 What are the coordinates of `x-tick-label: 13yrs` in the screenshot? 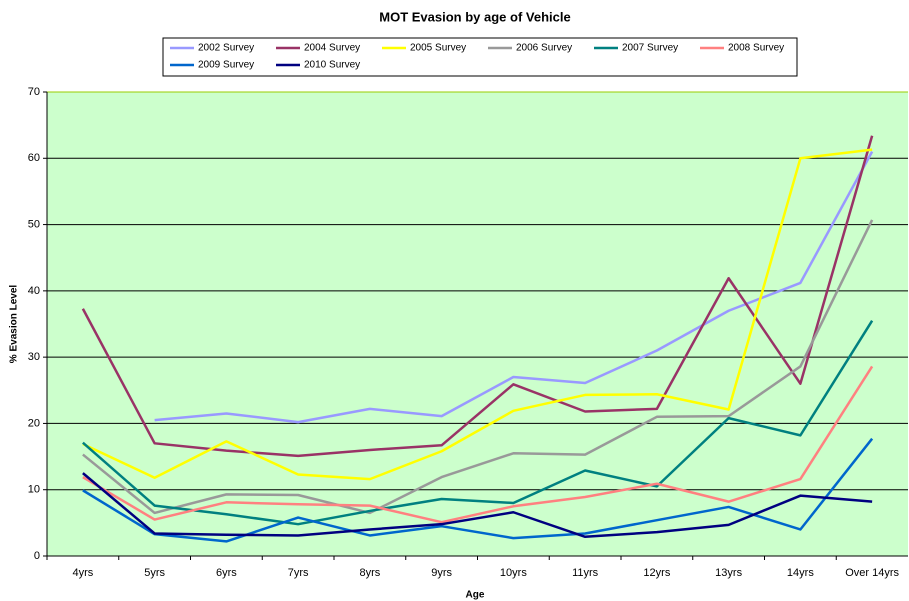 It's located at (728, 573).